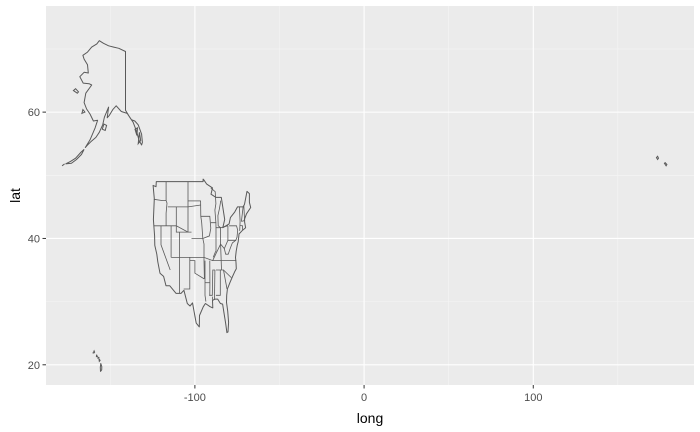 The image size is (700, 432). What do you see at coordinates (370, 418) in the screenshot?
I see `x-axis-title: long` at bounding box center [370, 418].